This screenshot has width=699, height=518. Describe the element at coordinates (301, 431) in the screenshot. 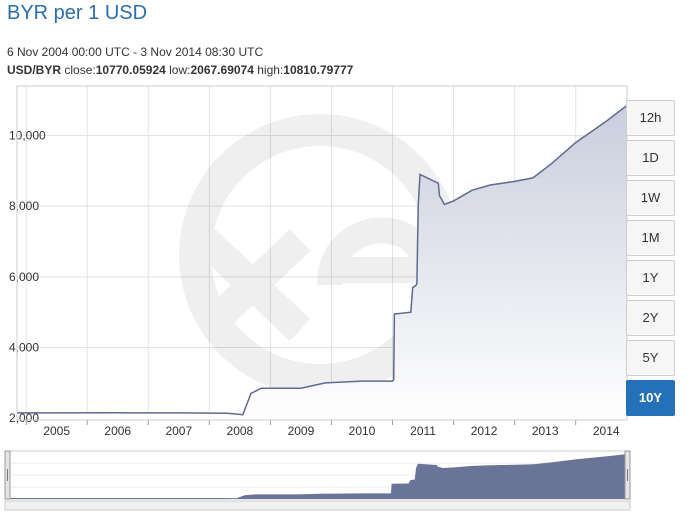

I see `x-tick-label: 2009` at that location.